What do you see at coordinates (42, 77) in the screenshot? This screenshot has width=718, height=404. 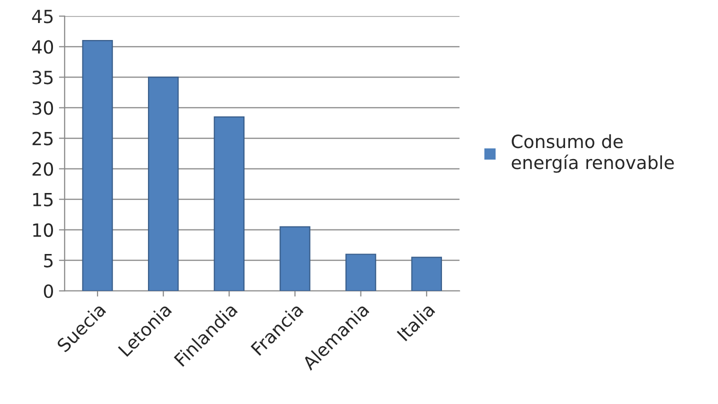 I see `y-tick-label: 35` at bounding box center [42, 77].